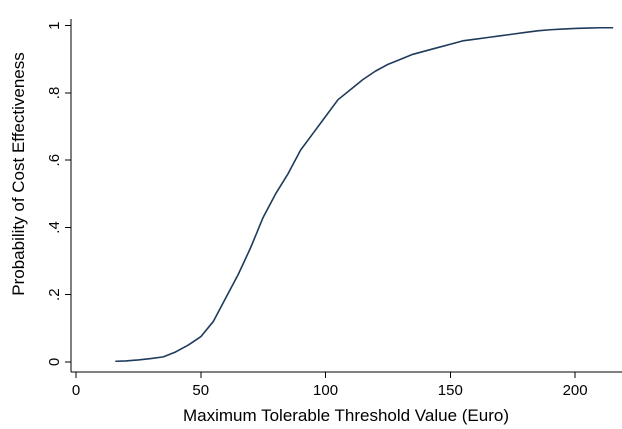  Describe the element at coordinates (200, 390) in the screenshot. I see `x-tick-label: 50` at that location.